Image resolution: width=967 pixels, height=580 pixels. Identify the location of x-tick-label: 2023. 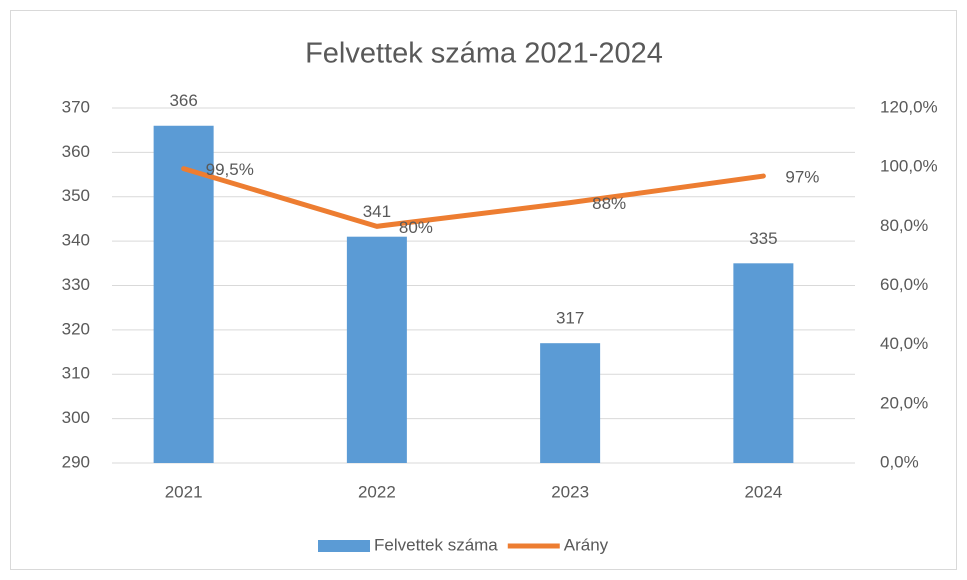
(570, 491).